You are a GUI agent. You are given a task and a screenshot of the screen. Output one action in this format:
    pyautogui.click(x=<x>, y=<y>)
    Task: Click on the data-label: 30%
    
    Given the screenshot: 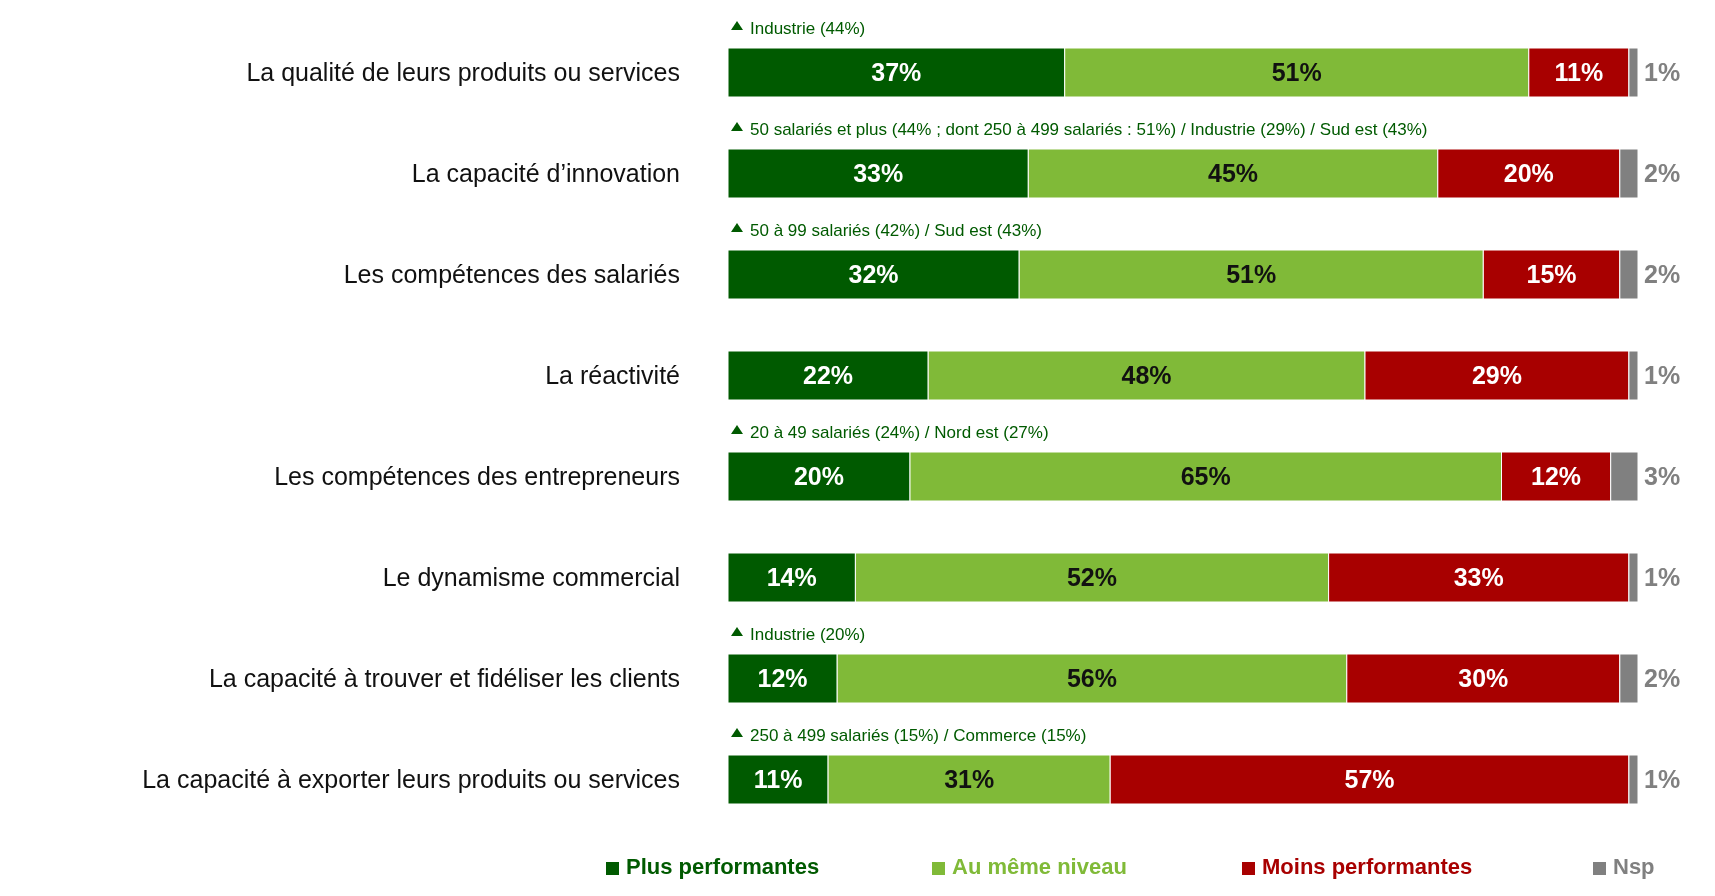 What is the action you would take?
    pyautogui.click(x=1483, y=678)
    